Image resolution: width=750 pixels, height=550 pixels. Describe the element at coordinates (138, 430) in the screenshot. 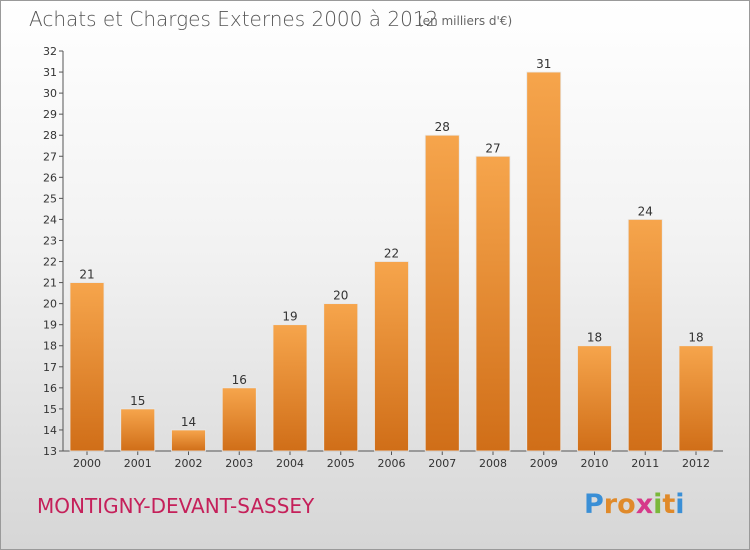

I see `bar-2001` at that location.